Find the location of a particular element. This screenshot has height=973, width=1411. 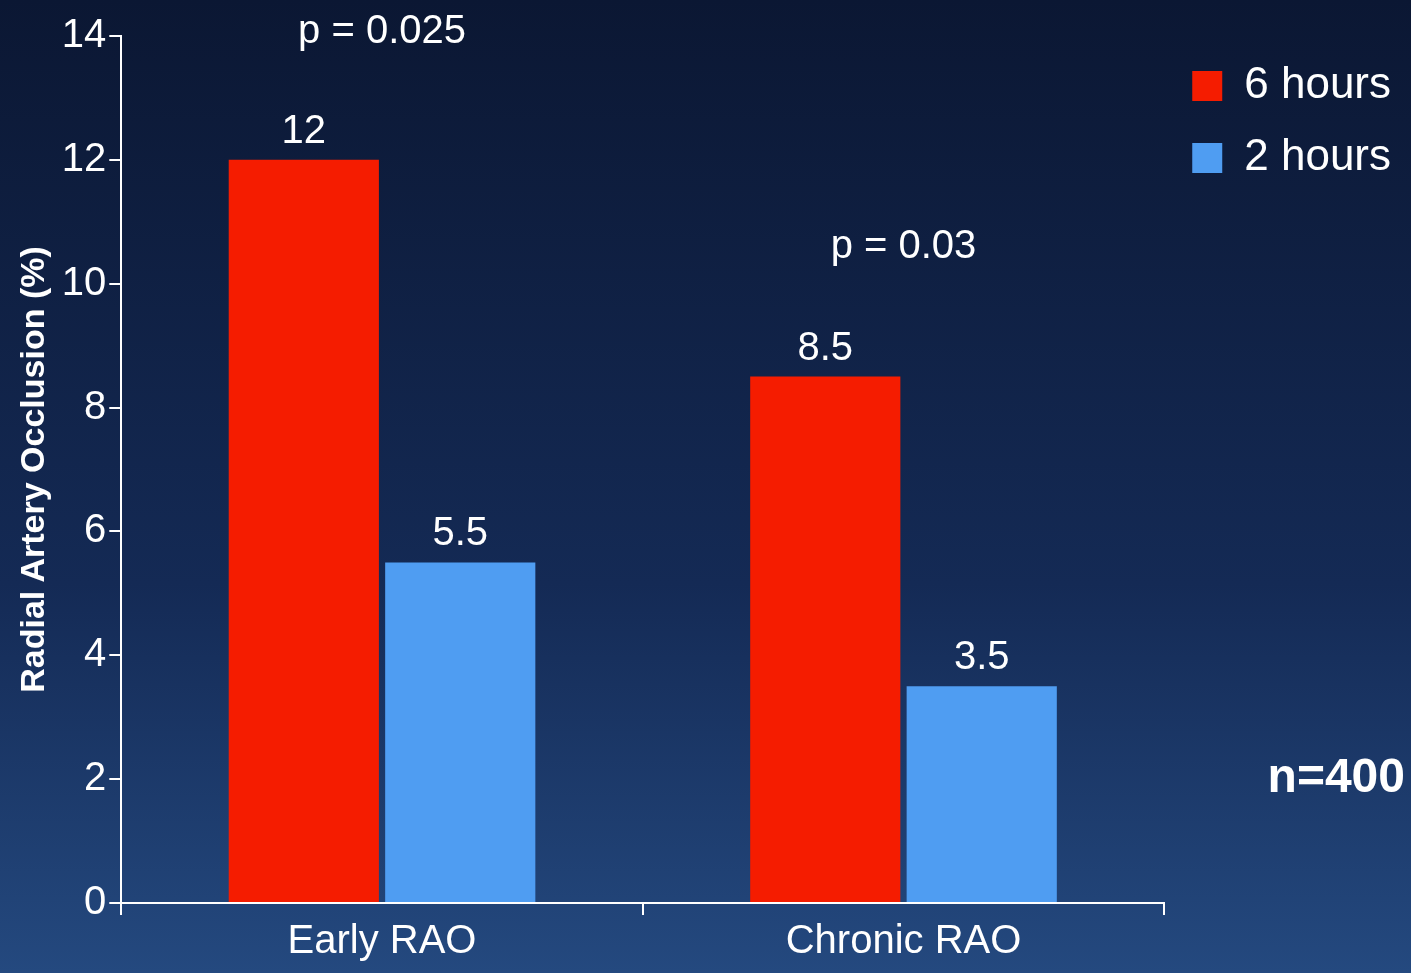

data-label: 12 is located at coordinates (304, 128).